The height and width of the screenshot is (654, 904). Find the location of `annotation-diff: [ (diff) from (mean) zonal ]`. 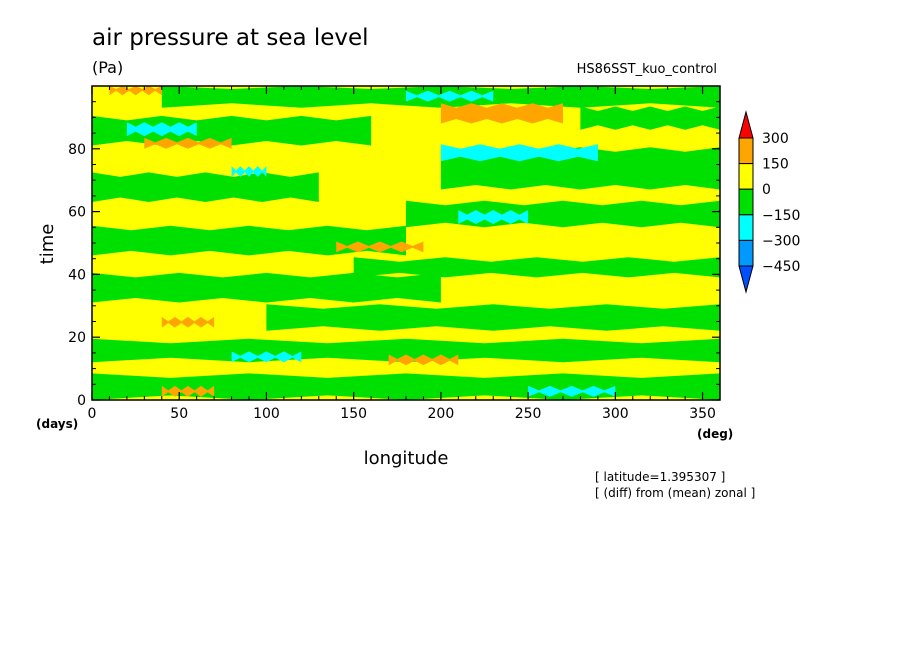

annotation-diff: [ (diff) from (mean) zonal ] is located at coordinates (675, 493).